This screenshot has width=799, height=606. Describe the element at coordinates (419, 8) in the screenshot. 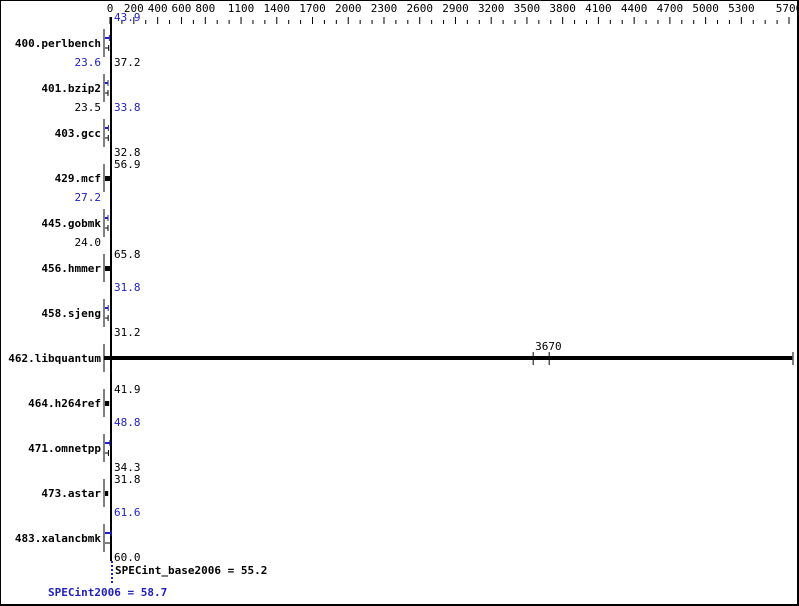

I see `x-tick-label: 2600` at that location.